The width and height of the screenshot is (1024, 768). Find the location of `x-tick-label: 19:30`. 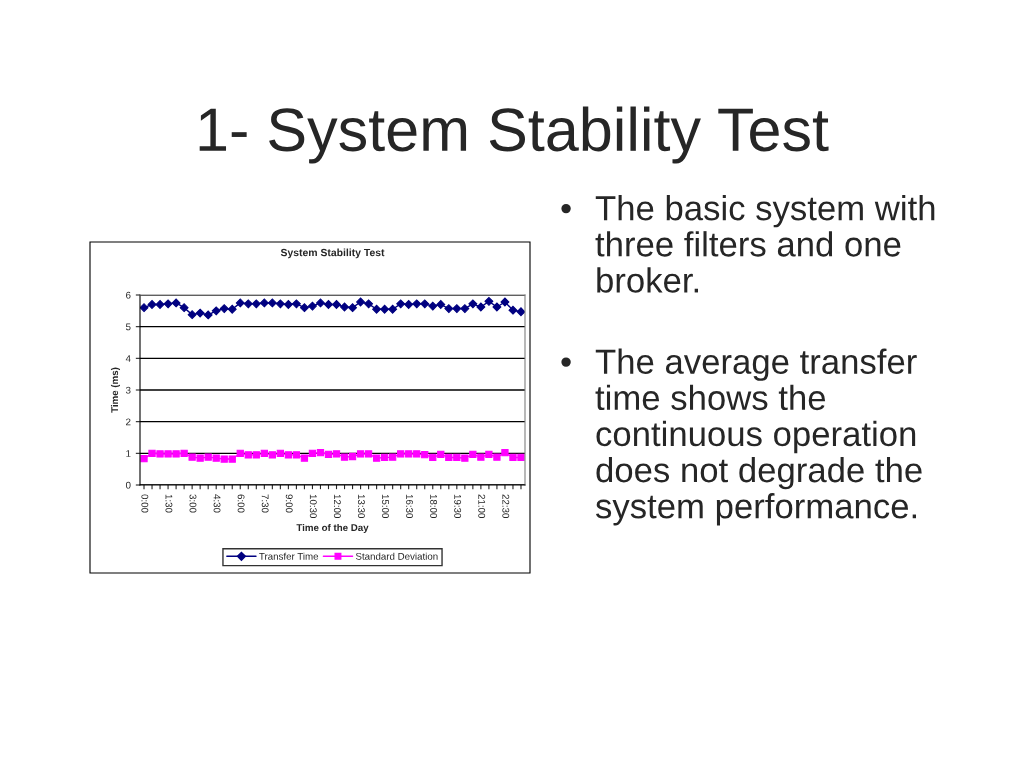

x-tick-label: 19:30 is located at coordinates (458, 506).